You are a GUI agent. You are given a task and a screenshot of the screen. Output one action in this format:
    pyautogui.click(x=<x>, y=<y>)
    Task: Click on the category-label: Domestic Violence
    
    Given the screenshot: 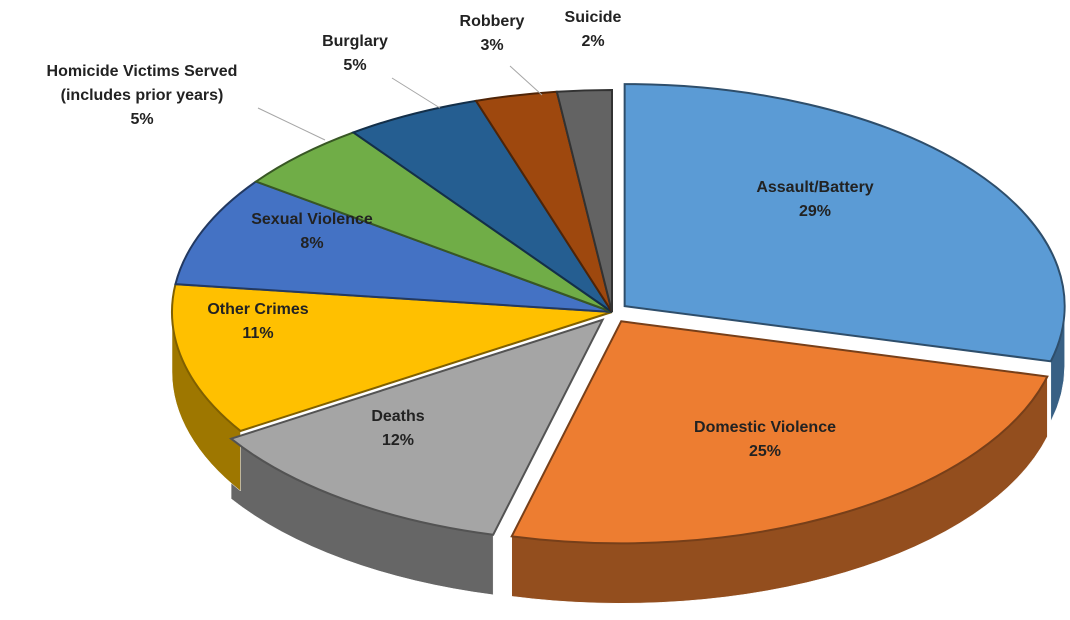 What is the action you would take?
    pyautogui.click(x=765, y=427)
    